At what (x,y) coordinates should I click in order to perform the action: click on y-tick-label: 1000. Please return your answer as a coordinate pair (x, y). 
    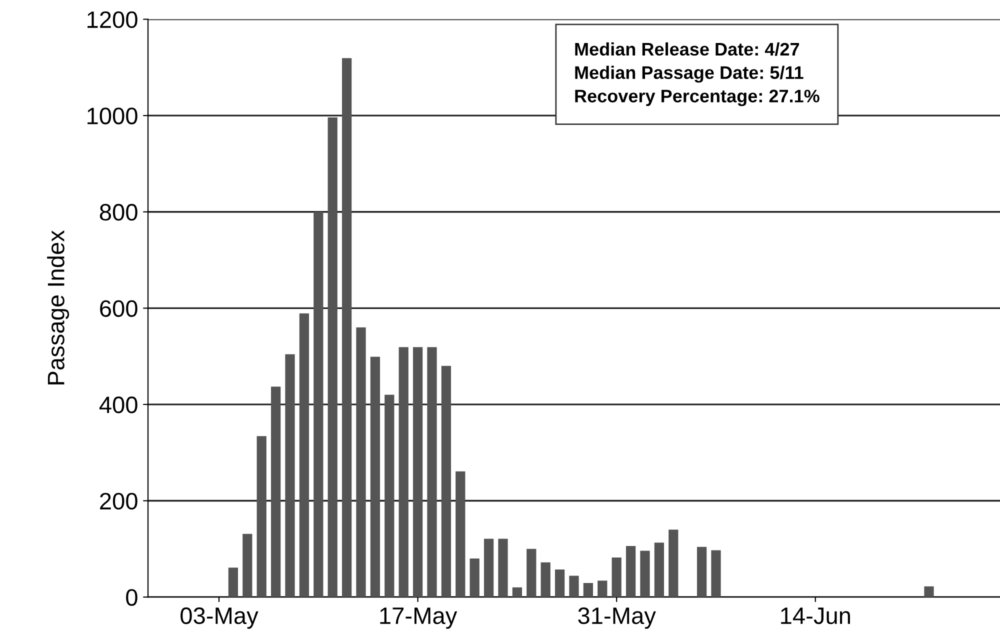
    Looking at the image, I should click on (113, 116).